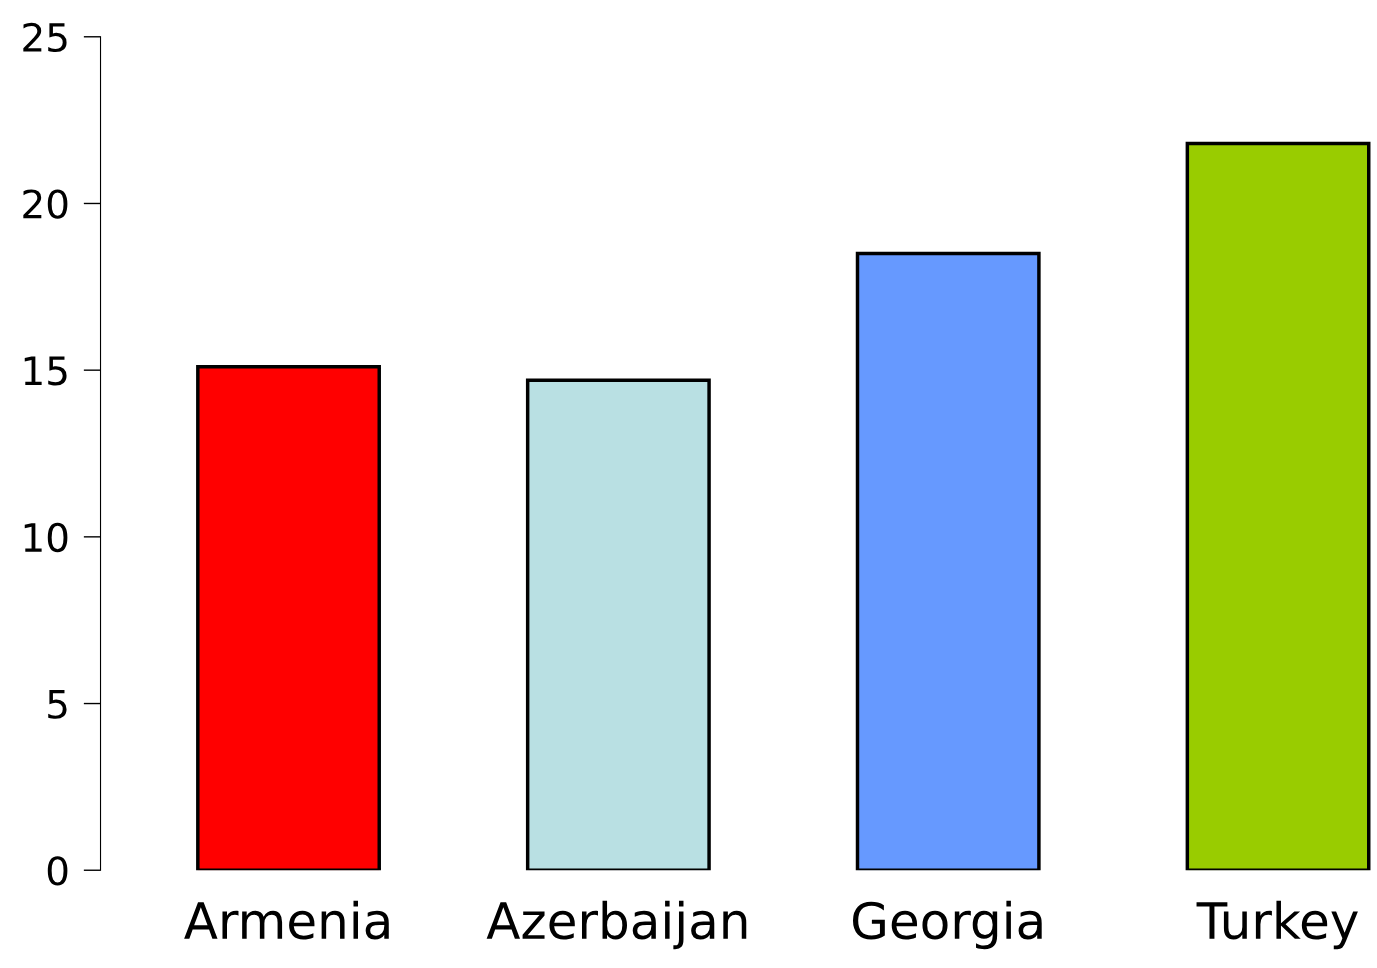  I want to click on y-tick-label: 0, so click(57, 871).